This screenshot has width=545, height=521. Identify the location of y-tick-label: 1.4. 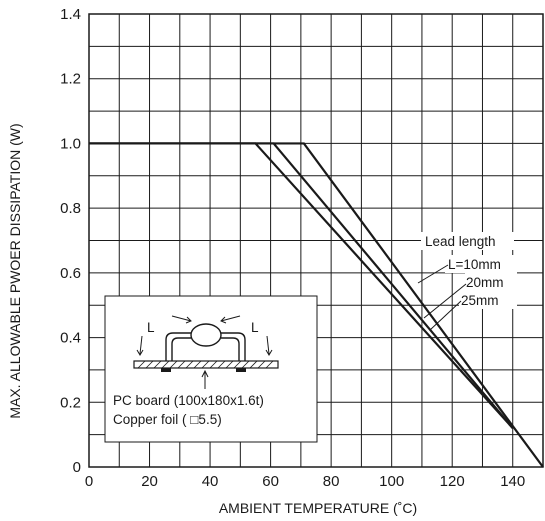
(70, 14).